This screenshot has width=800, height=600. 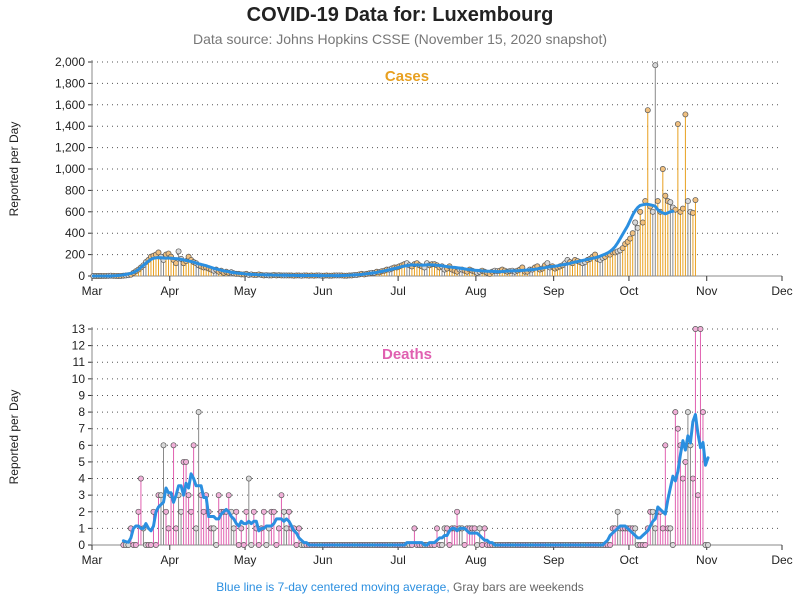 What do you see at coordinates (383, 240) in the screenshot?
I see `moving-average-line` at bounding box center [383, 240].